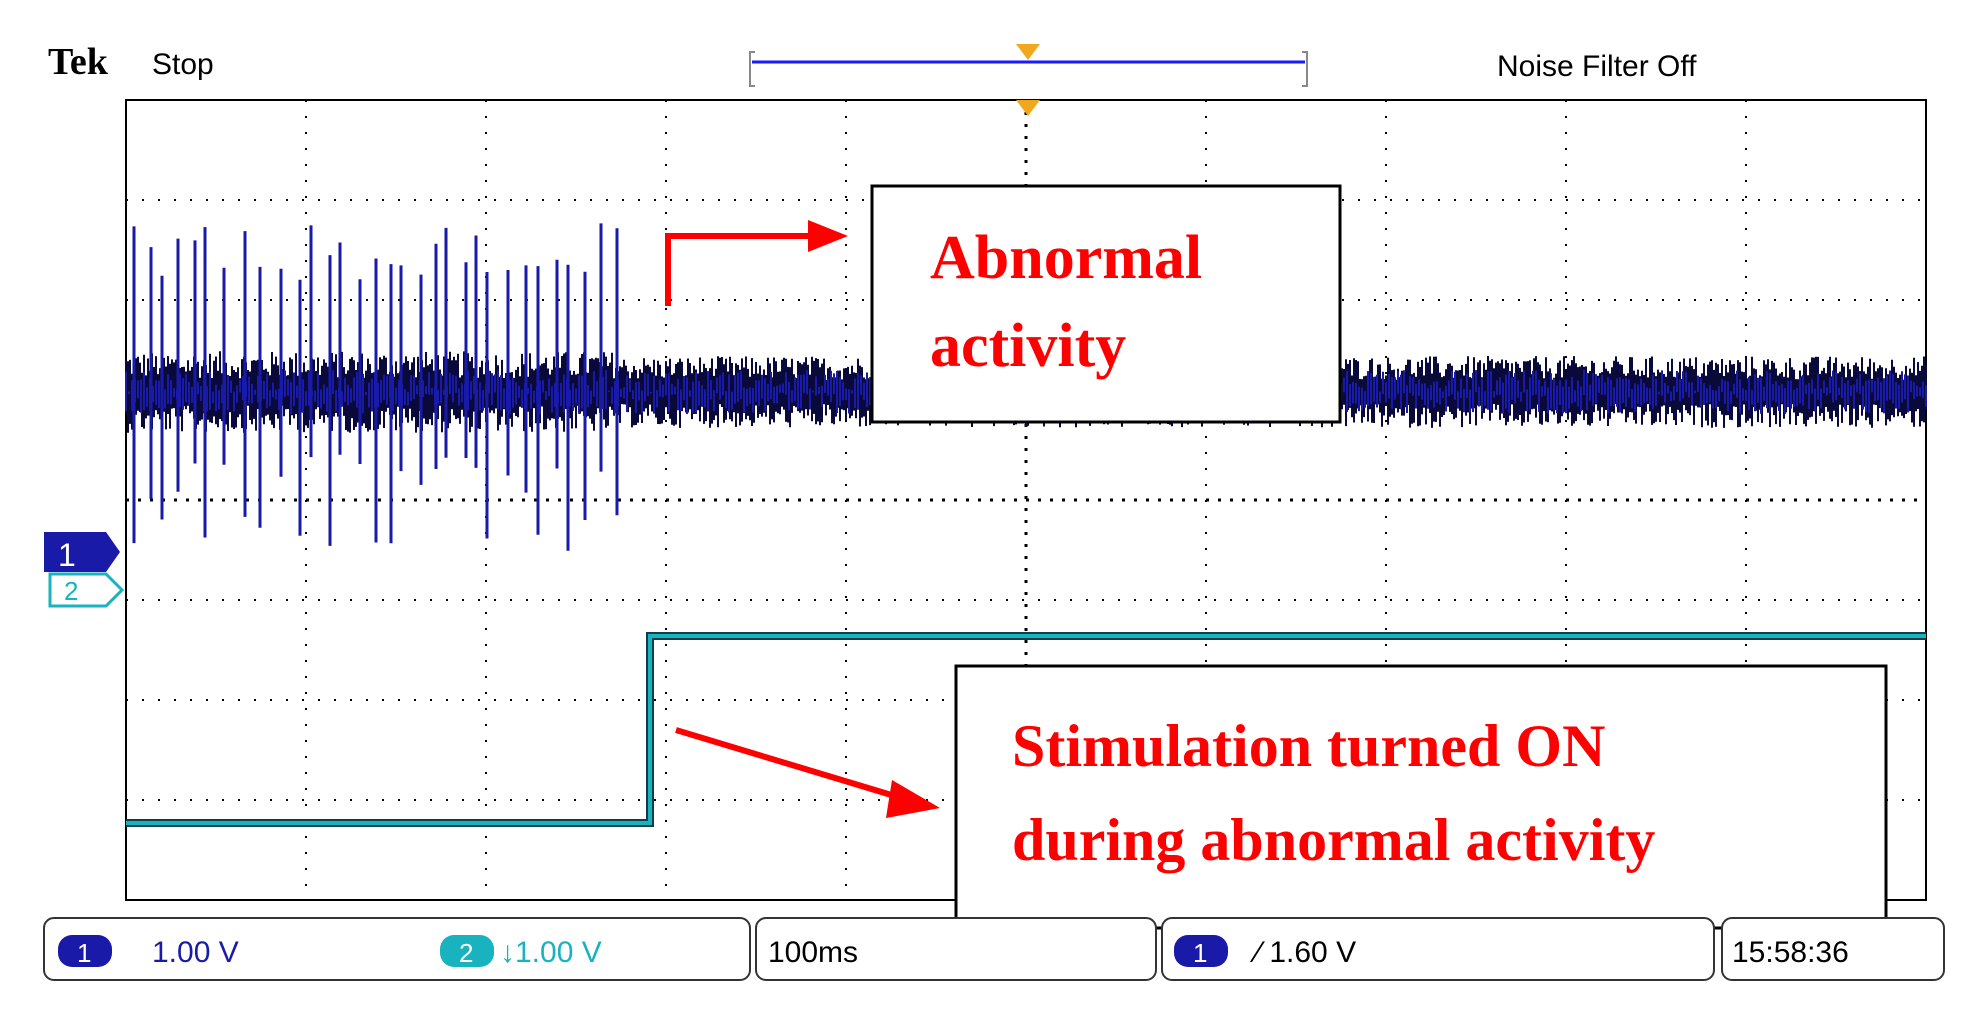 The height and width of the screenshot is (1017, 1982). I want to click on ch1-marker-label: 1, so click(67, 555).